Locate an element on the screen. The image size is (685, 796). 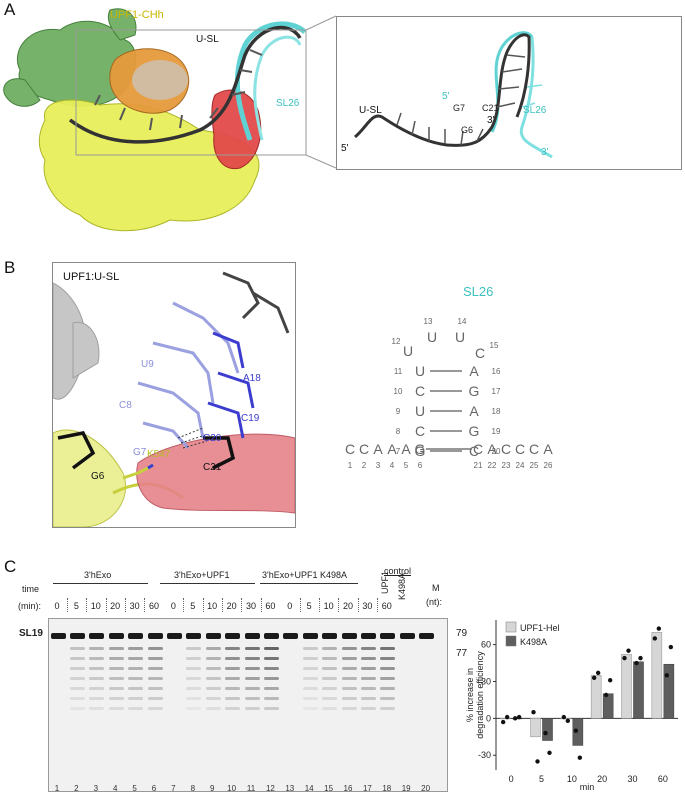
sl26-stem-left-num: 11 is located at coordinates (398, 371).